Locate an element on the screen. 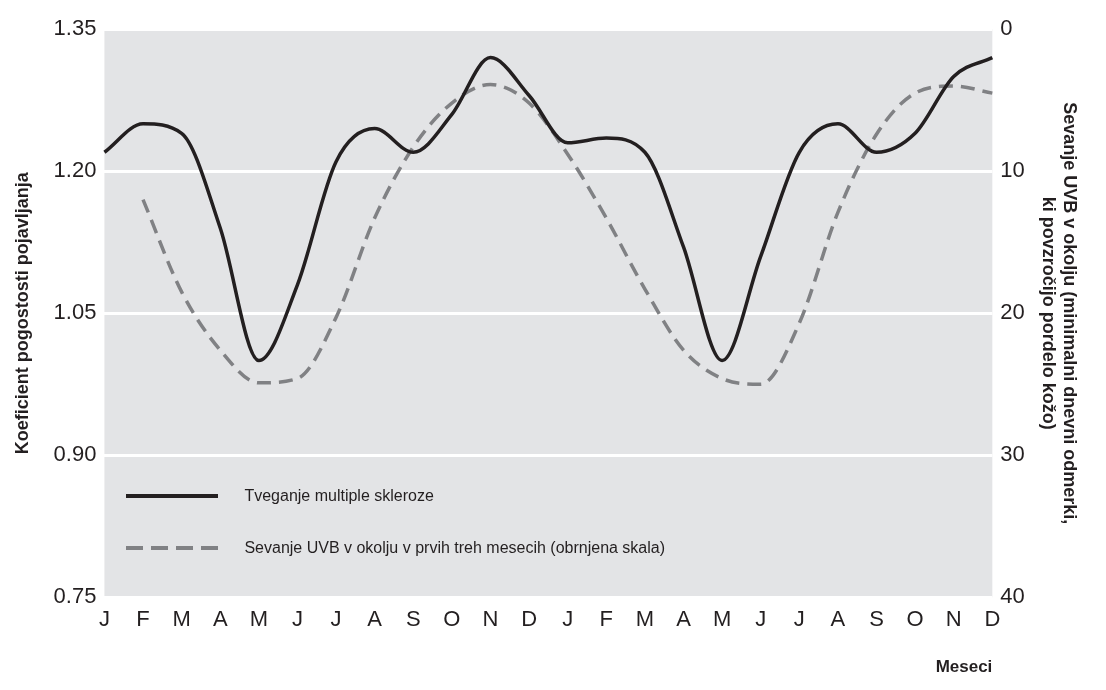 This screenshot has width=1106, height=690. y-tick-label: 0.75 is located at coordinates (75, 596).